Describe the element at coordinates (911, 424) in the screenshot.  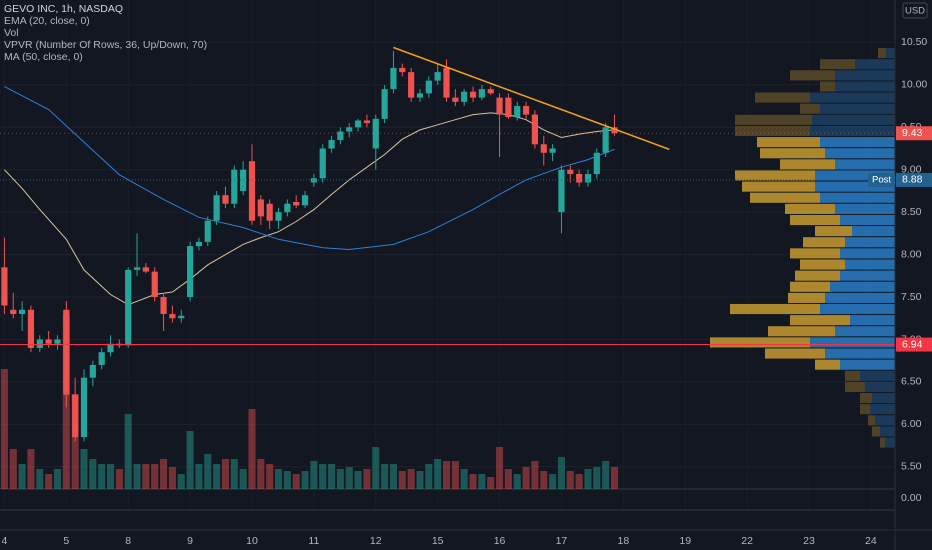
I see `y-tick-label: 6.00` at that location.